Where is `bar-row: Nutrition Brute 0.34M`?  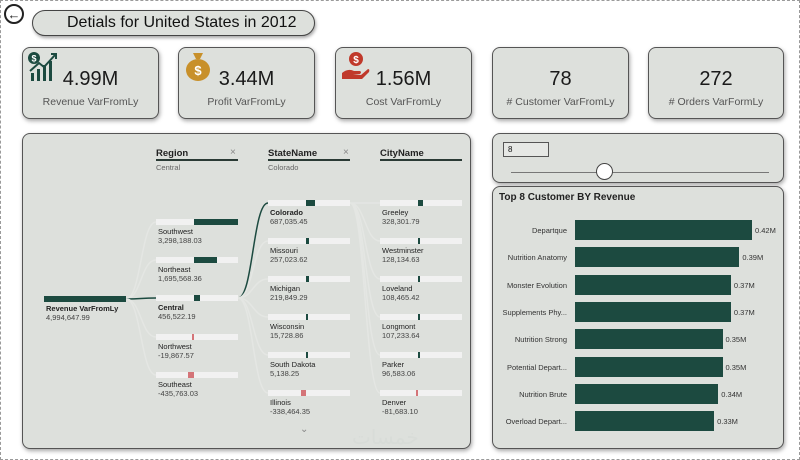
bar-row: Nutrition Brute 0.34M is located at coordinates (639, 393).